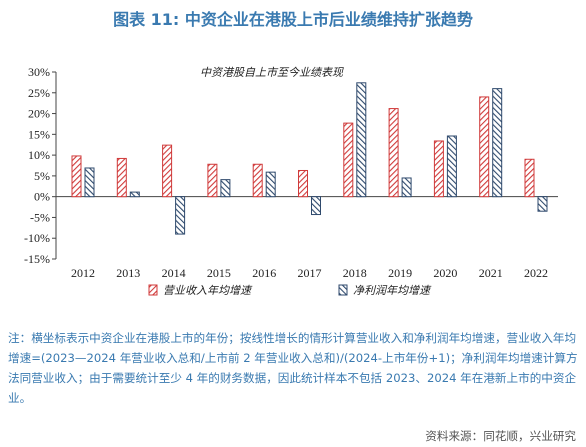 The image size is (586, 447). Describe the element at coordinates (400, 273) in the screenshot. I see `x-tick-label: 2019` at that location.